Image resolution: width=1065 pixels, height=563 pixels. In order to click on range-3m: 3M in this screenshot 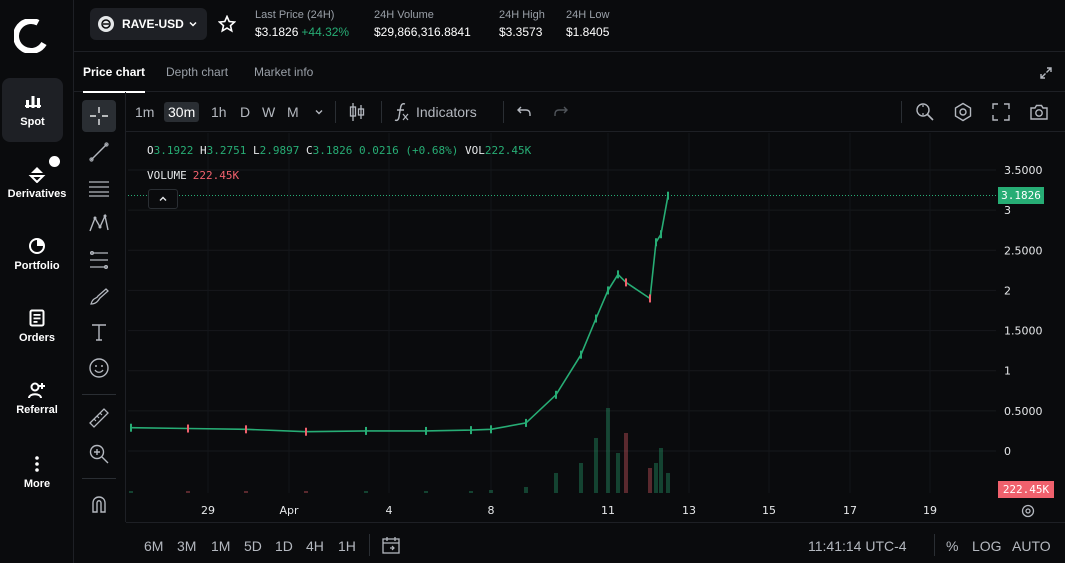, I will do `click(187, 546)`.